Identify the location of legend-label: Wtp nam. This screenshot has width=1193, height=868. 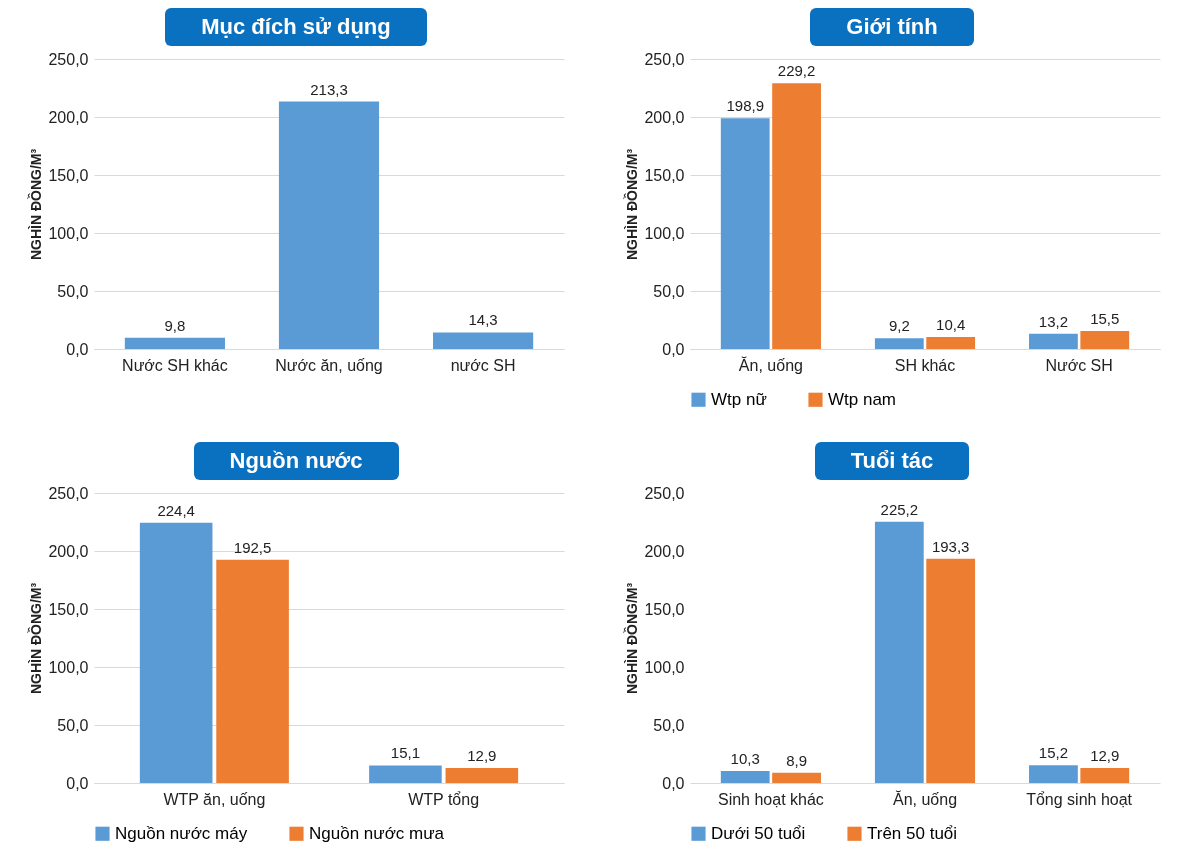
(861, 399).